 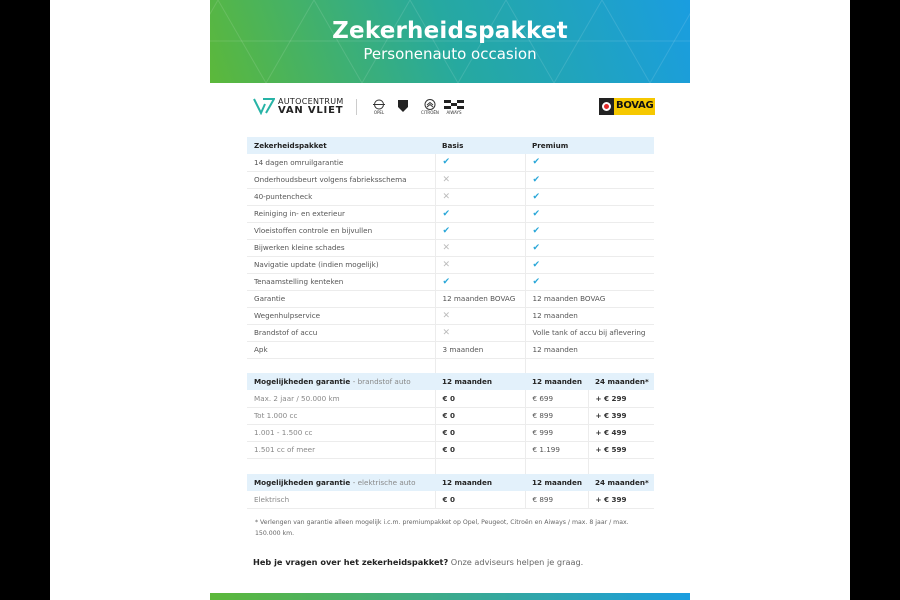 I want to click on table-cell: Max. 2 jaar / 50.000 km, so click(x=341, y=399).